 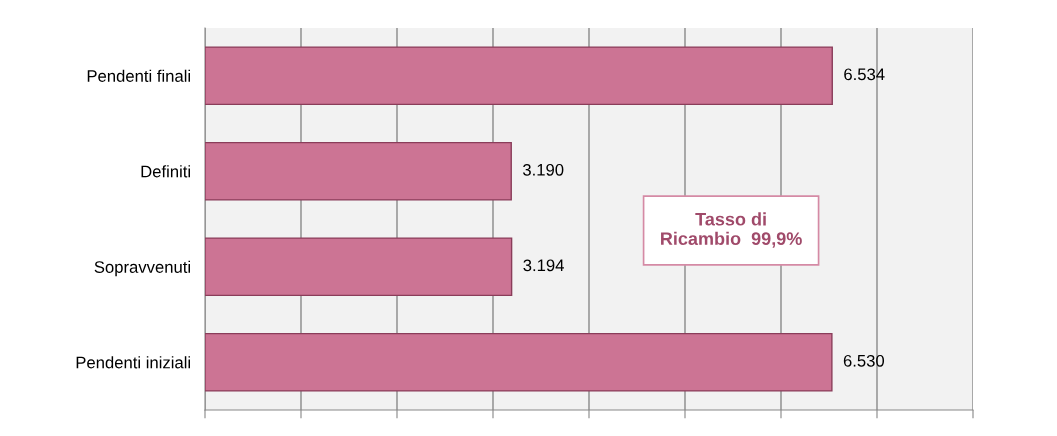 What do you see at coordinates (864, 360) in the screenshot?
I see `data-label: 6.530` at bounding box center [864, 360].